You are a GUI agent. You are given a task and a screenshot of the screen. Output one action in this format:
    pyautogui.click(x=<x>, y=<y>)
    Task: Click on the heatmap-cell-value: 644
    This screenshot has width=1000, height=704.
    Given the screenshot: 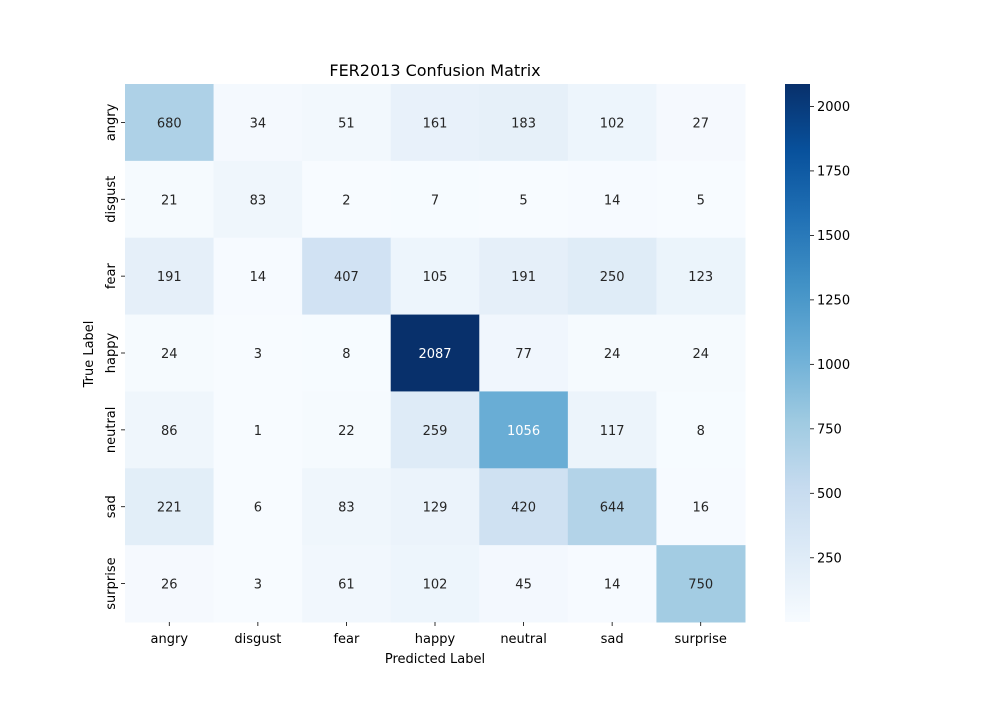 What is the action you would take?
    pyautogui.click(x=612, y=508)
    